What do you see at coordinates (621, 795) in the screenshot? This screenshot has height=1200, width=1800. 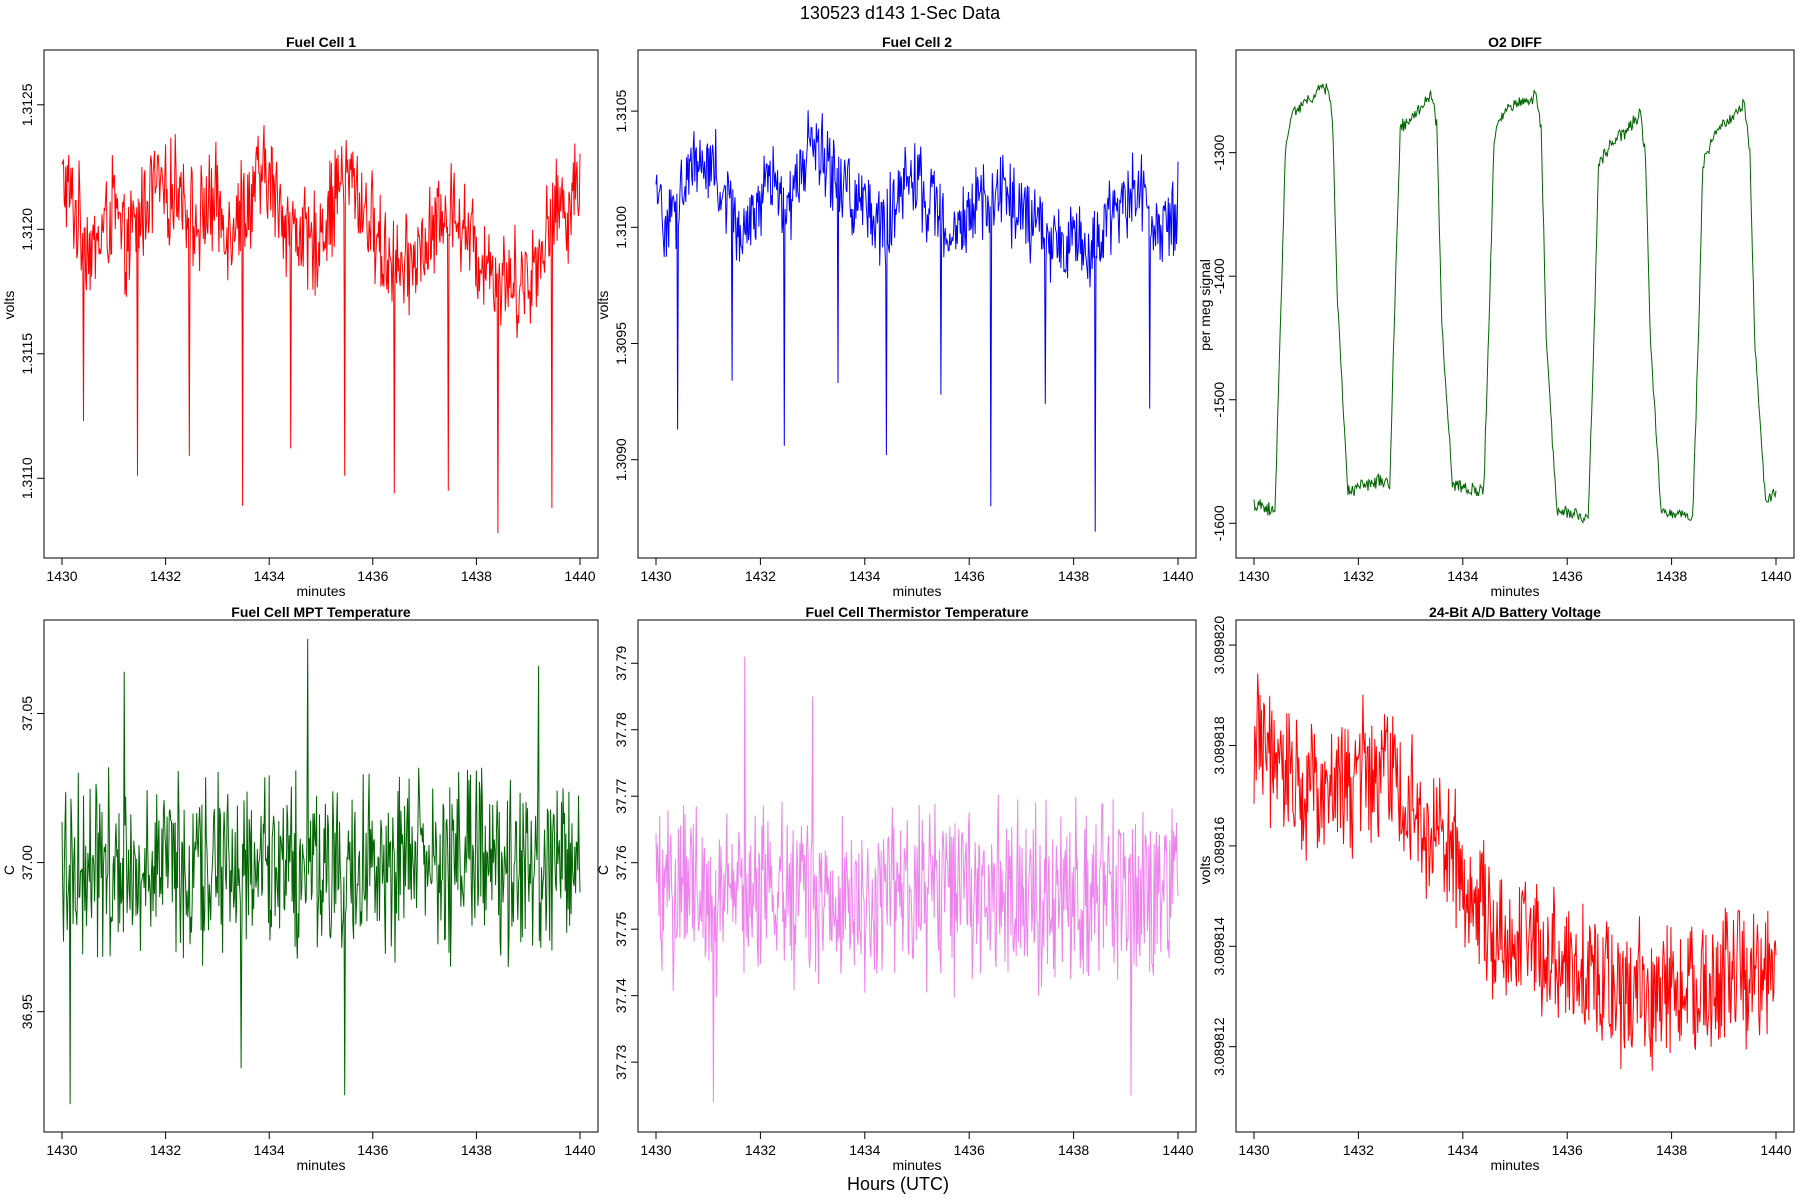 I see `panel-5-ytick-label-4: 37.77` at bounding box center [621, 795].